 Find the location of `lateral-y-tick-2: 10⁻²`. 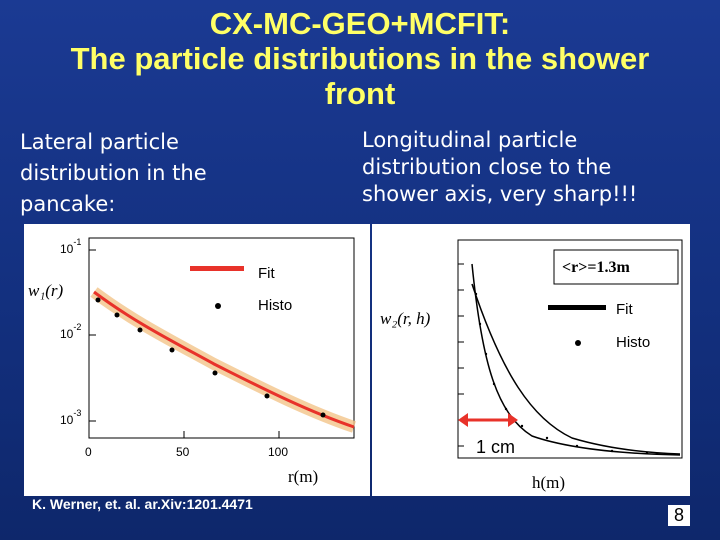

lateral-y-tick-2: 10⁻² is located at coordinates (70, 331).